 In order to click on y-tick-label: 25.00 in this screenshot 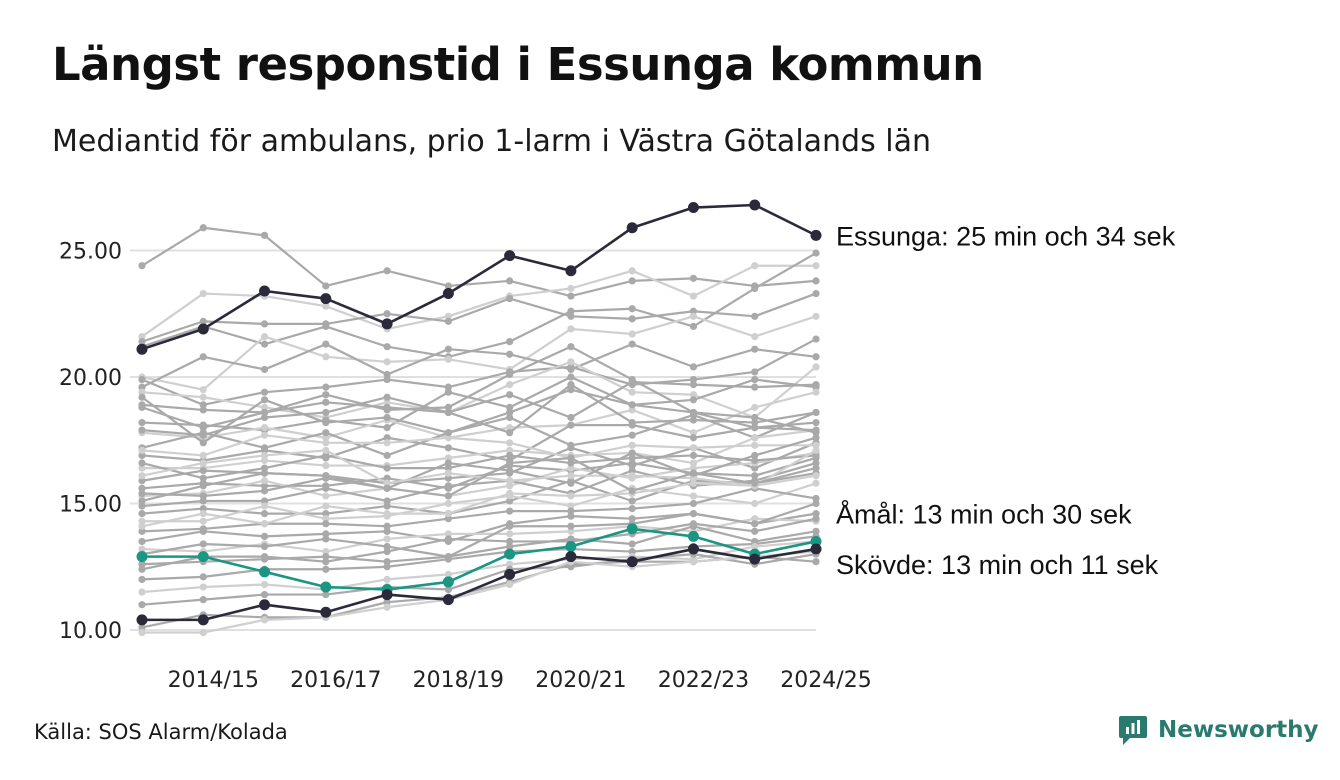, I will do `click(90, 252)`.